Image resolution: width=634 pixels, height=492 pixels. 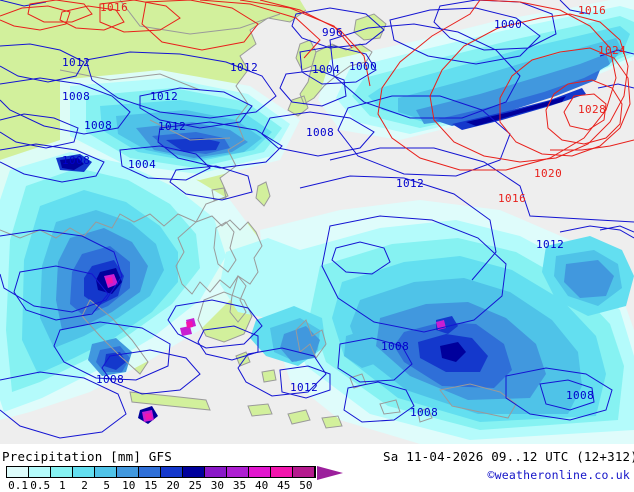 I want to click on colorbar-tick: 35, so click(x=239, y=485).